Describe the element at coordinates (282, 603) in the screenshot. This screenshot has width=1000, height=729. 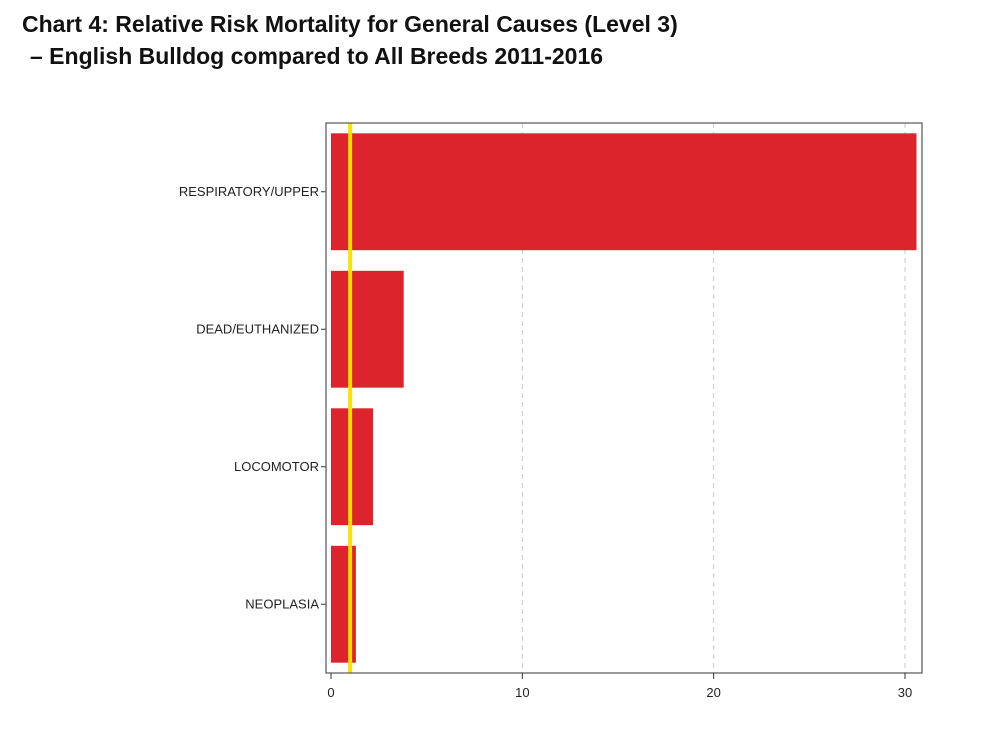
I see `y-tick-label: NEOPLASIA` at that location.